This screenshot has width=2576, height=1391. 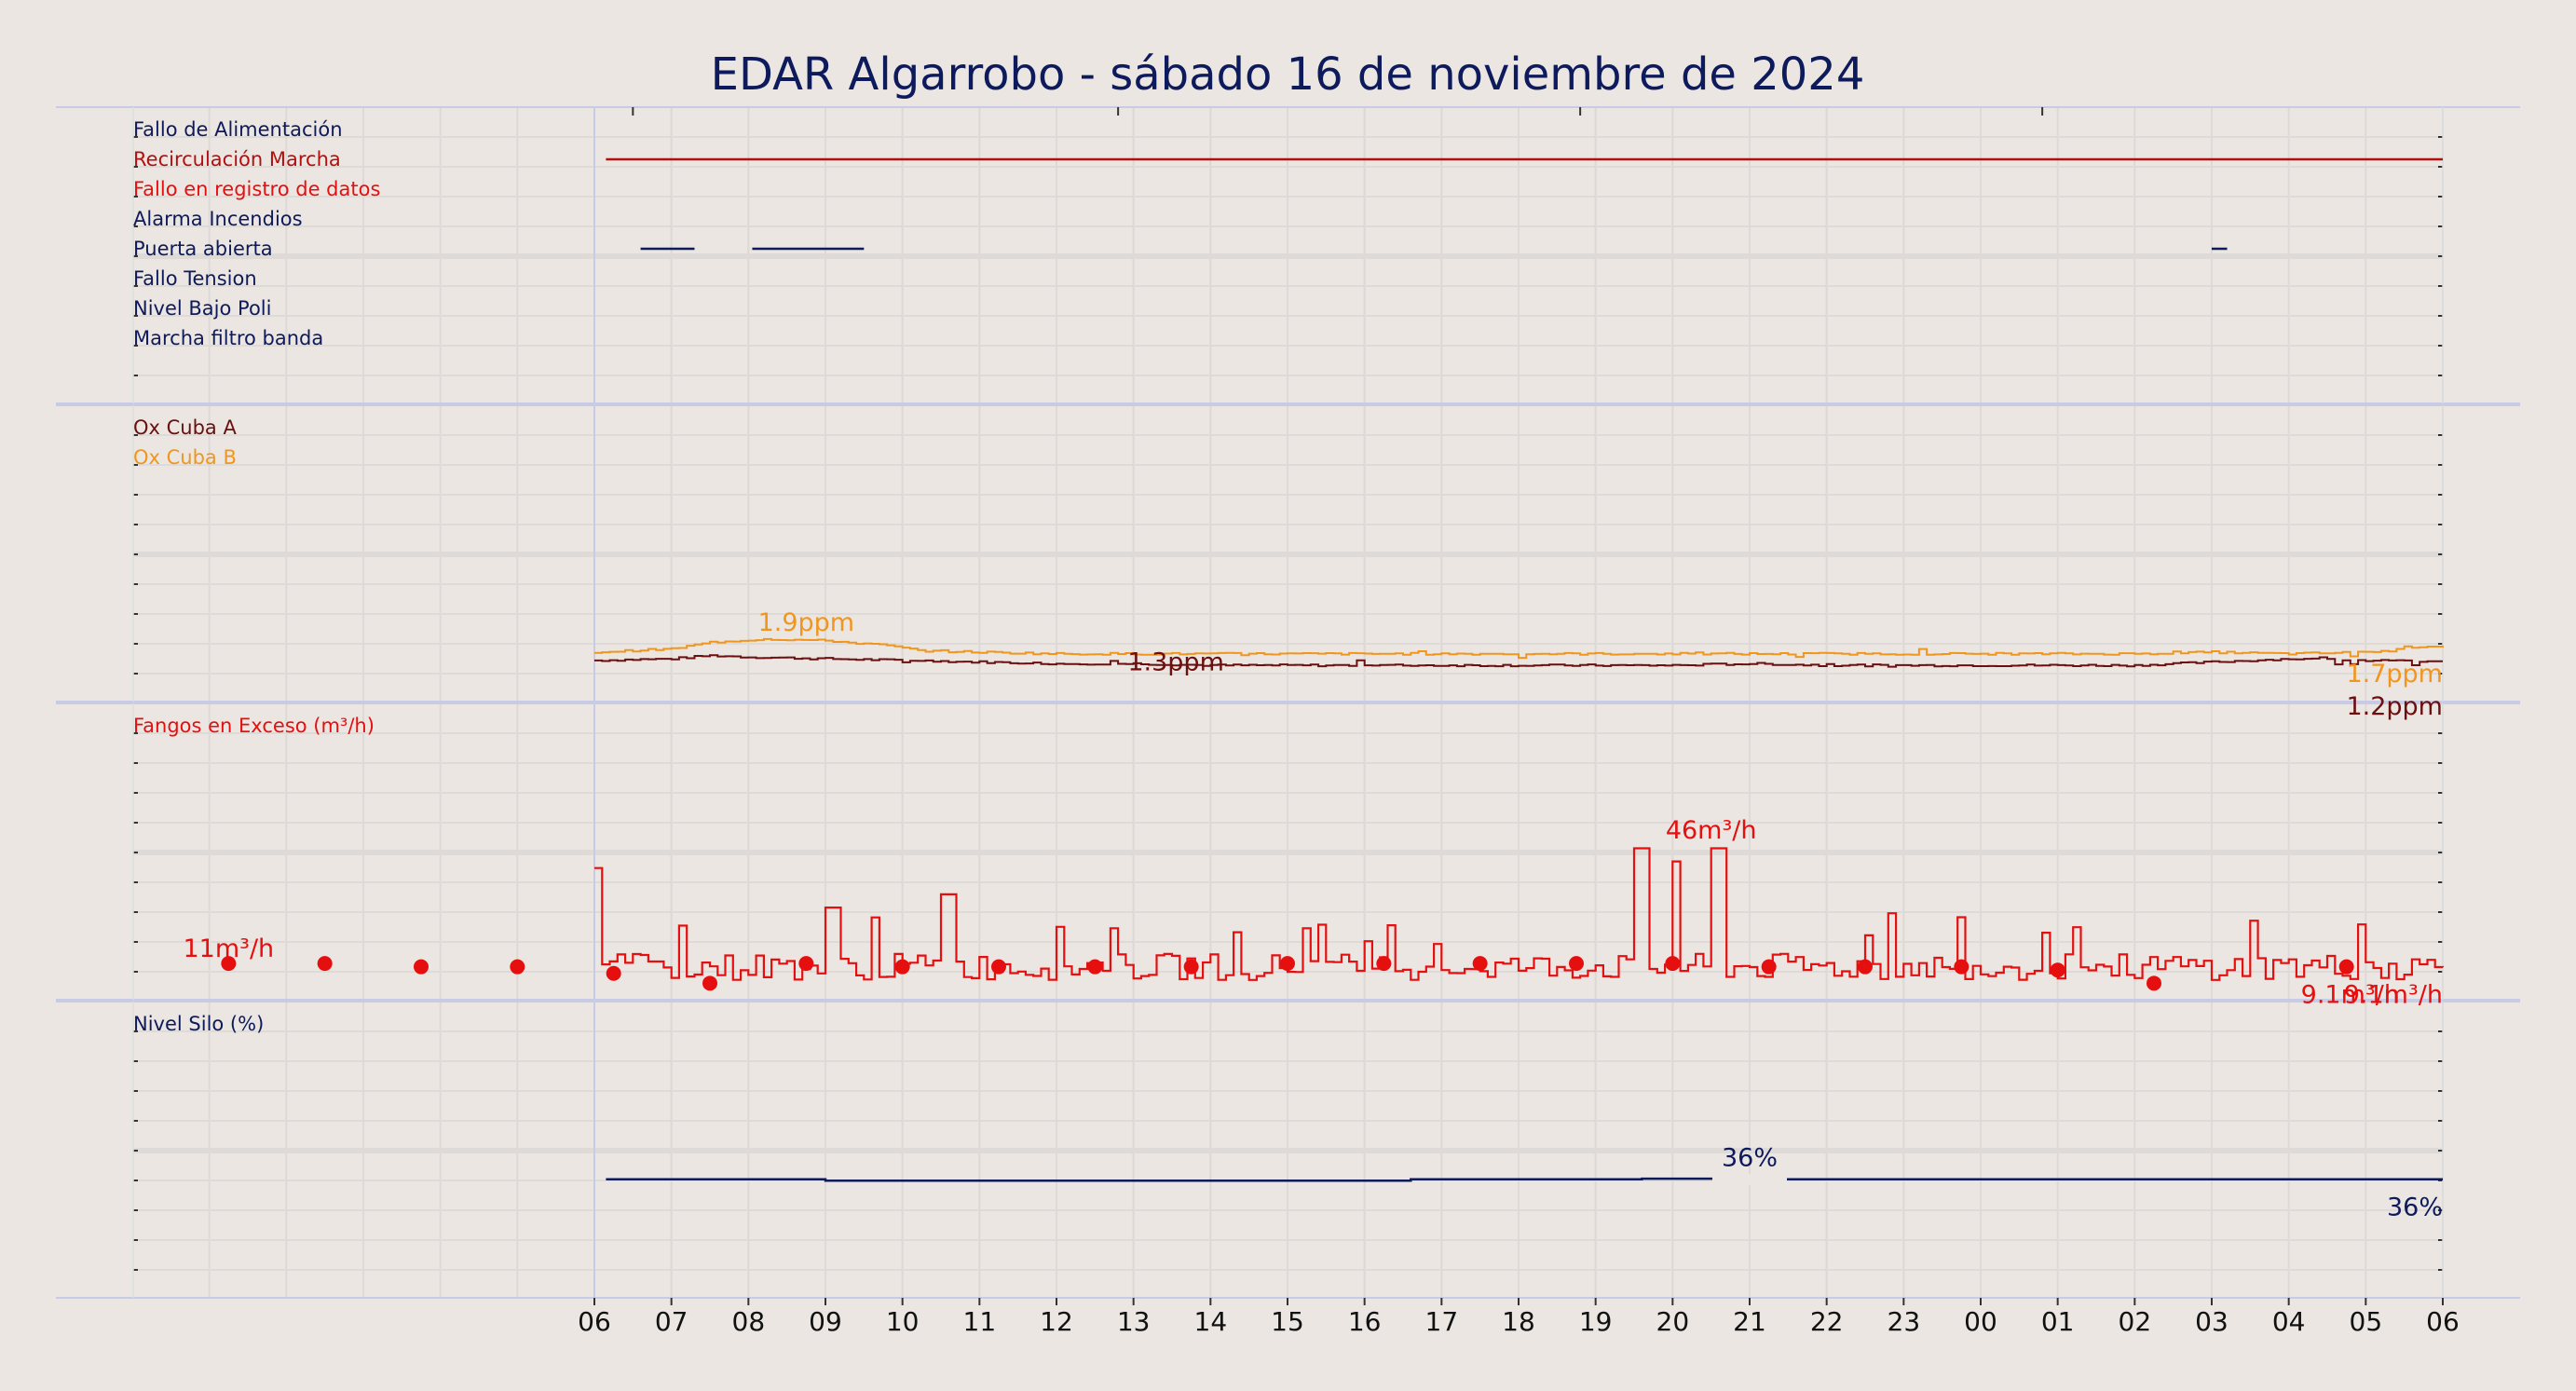 I want to click on panel-label: Nivel Silo (%), so click(x=198, y=1024).